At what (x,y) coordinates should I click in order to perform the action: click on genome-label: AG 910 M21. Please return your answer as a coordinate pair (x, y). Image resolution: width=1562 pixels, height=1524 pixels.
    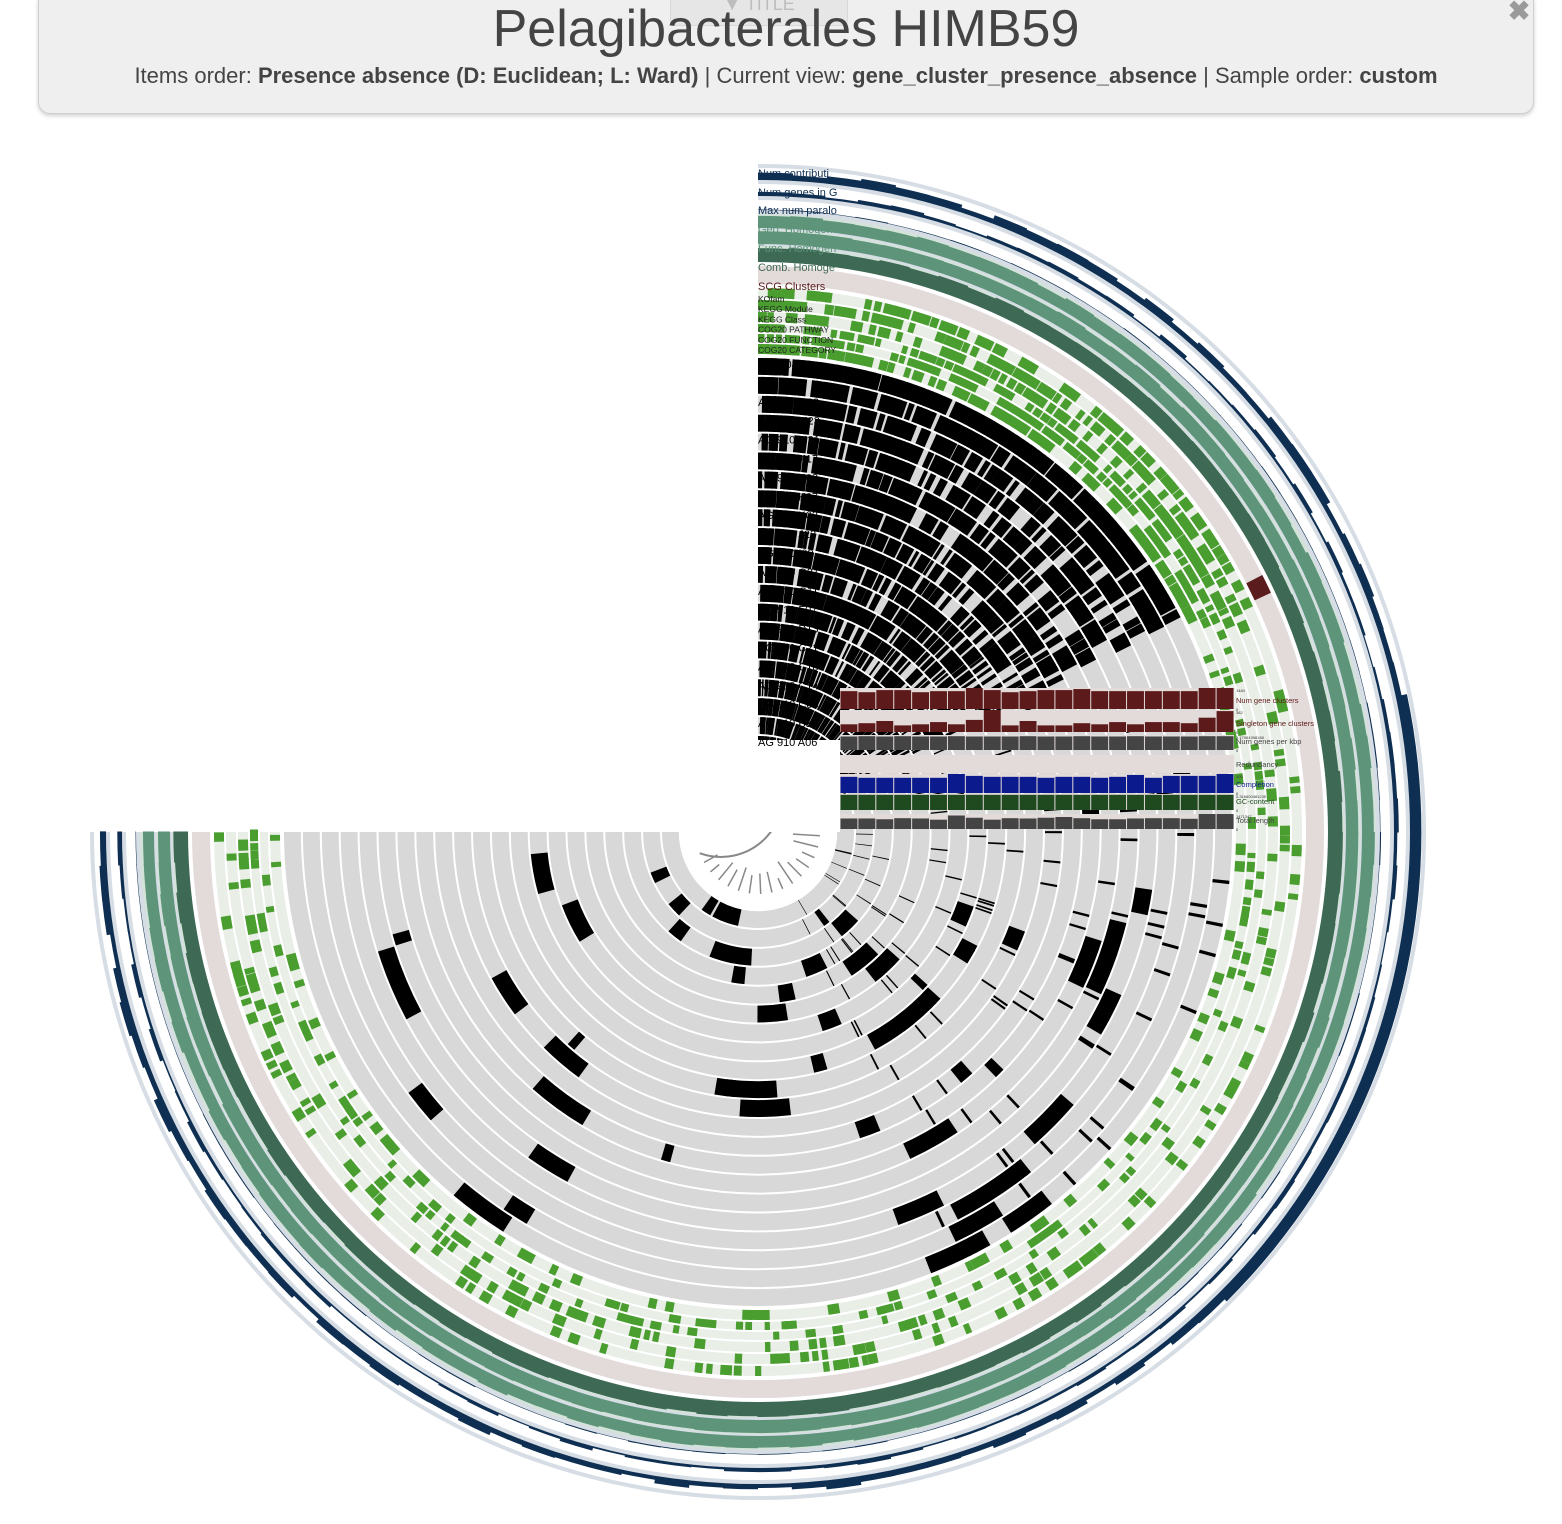
    Looking at the image, I should click on (789, 441).